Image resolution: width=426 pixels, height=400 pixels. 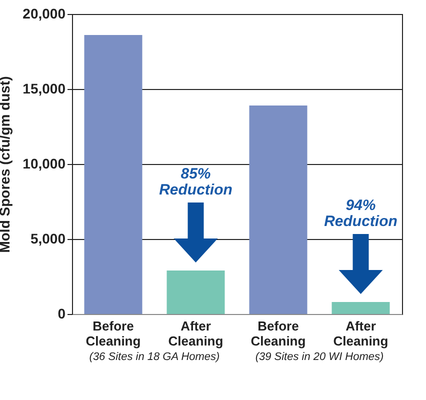 I want to click on y-tick-label: 5,000, so click(x=48, y=238).